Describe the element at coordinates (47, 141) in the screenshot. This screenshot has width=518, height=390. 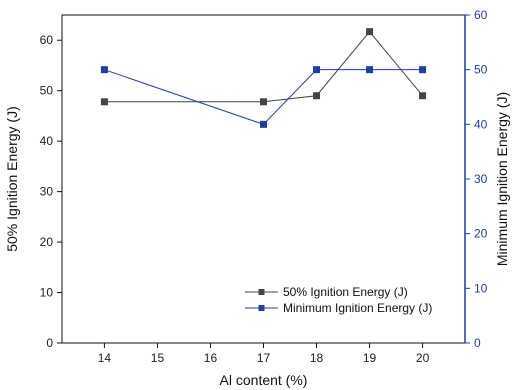
I see `left-y-tick-label: 40` at that location.